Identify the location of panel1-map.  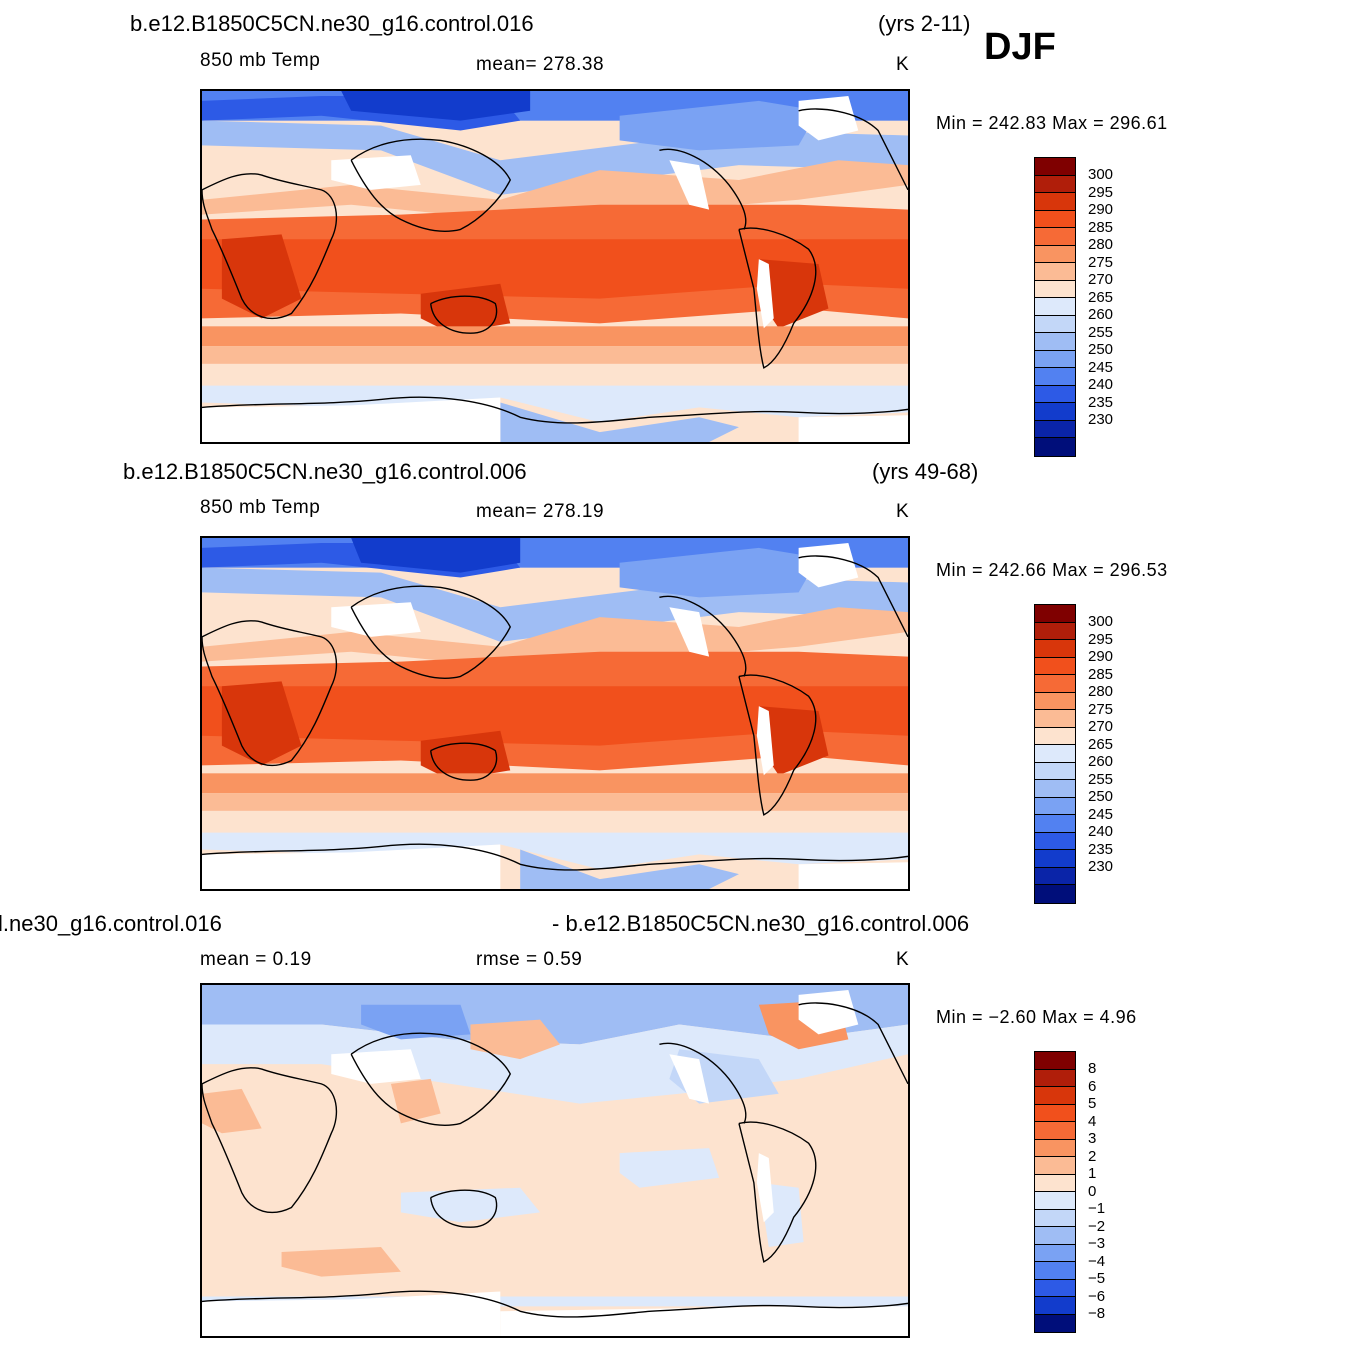
(555, 266).